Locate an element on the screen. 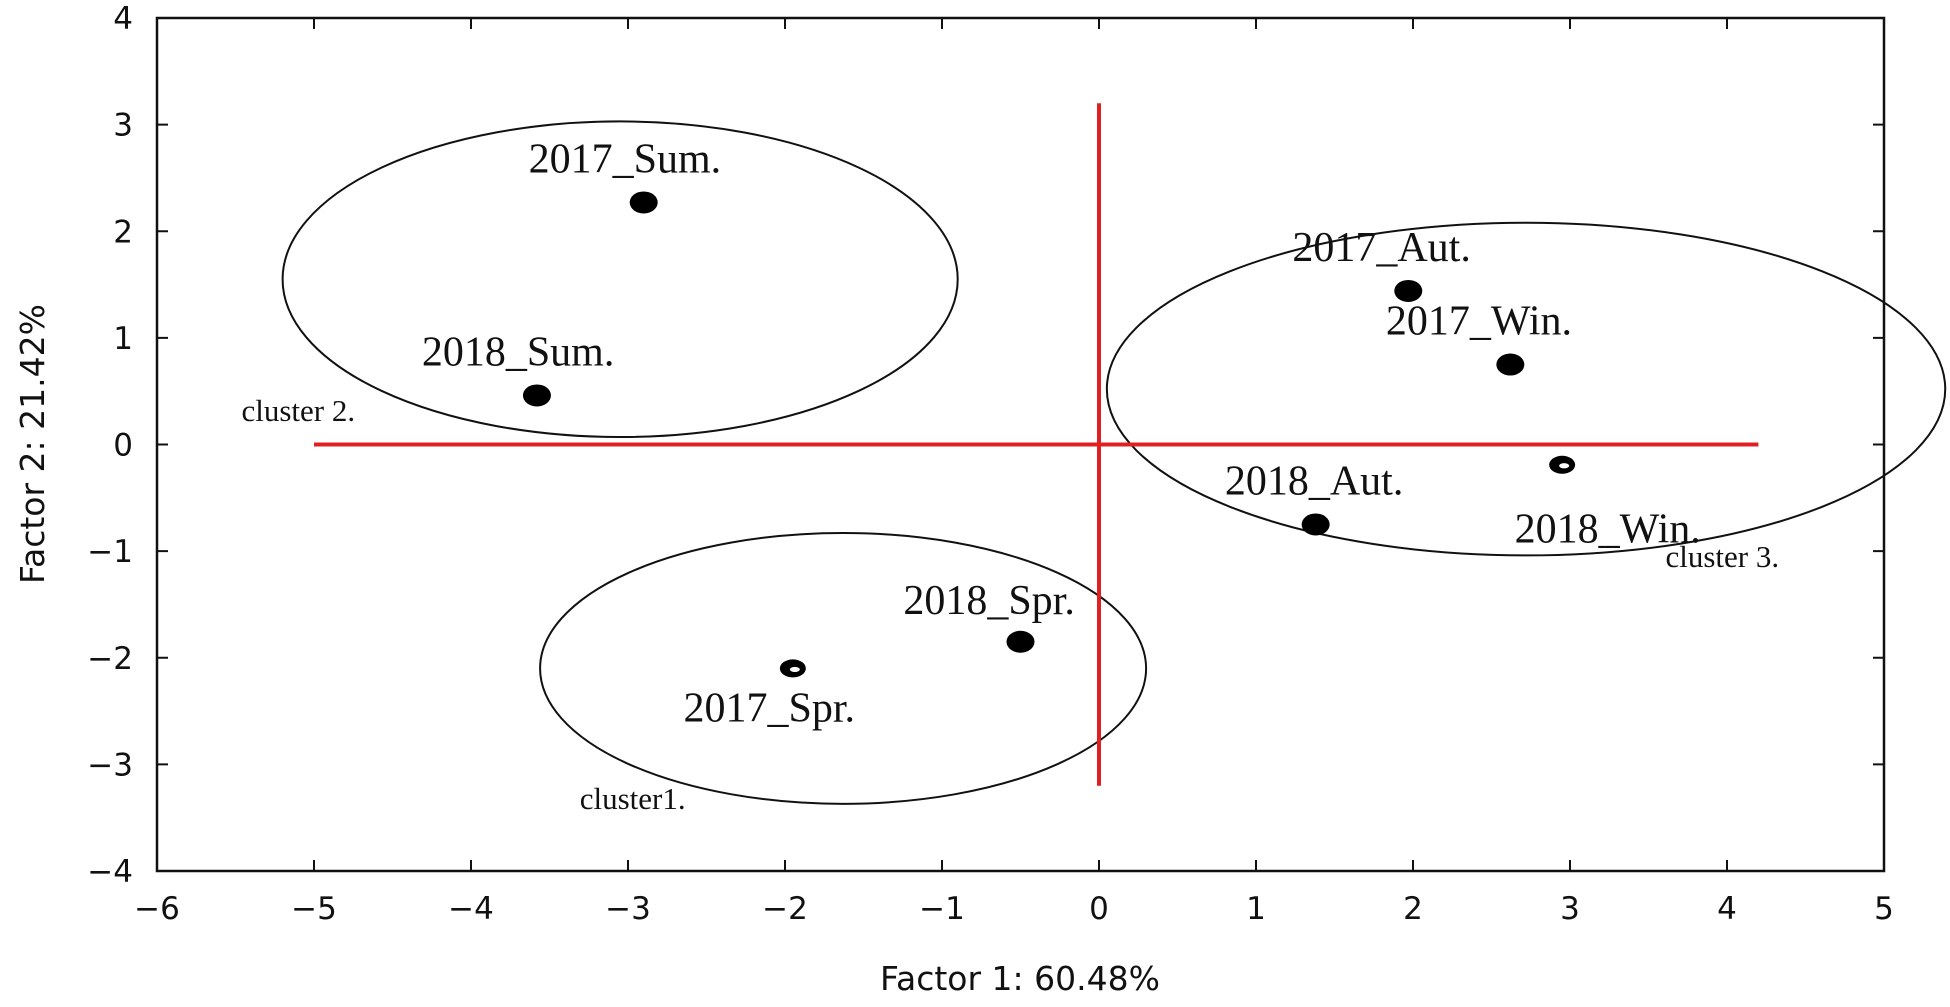 Image resolution: width=1950 pixels, height=1007 pixels. x-tick-label: −5 is located at coordinates (314, 909).